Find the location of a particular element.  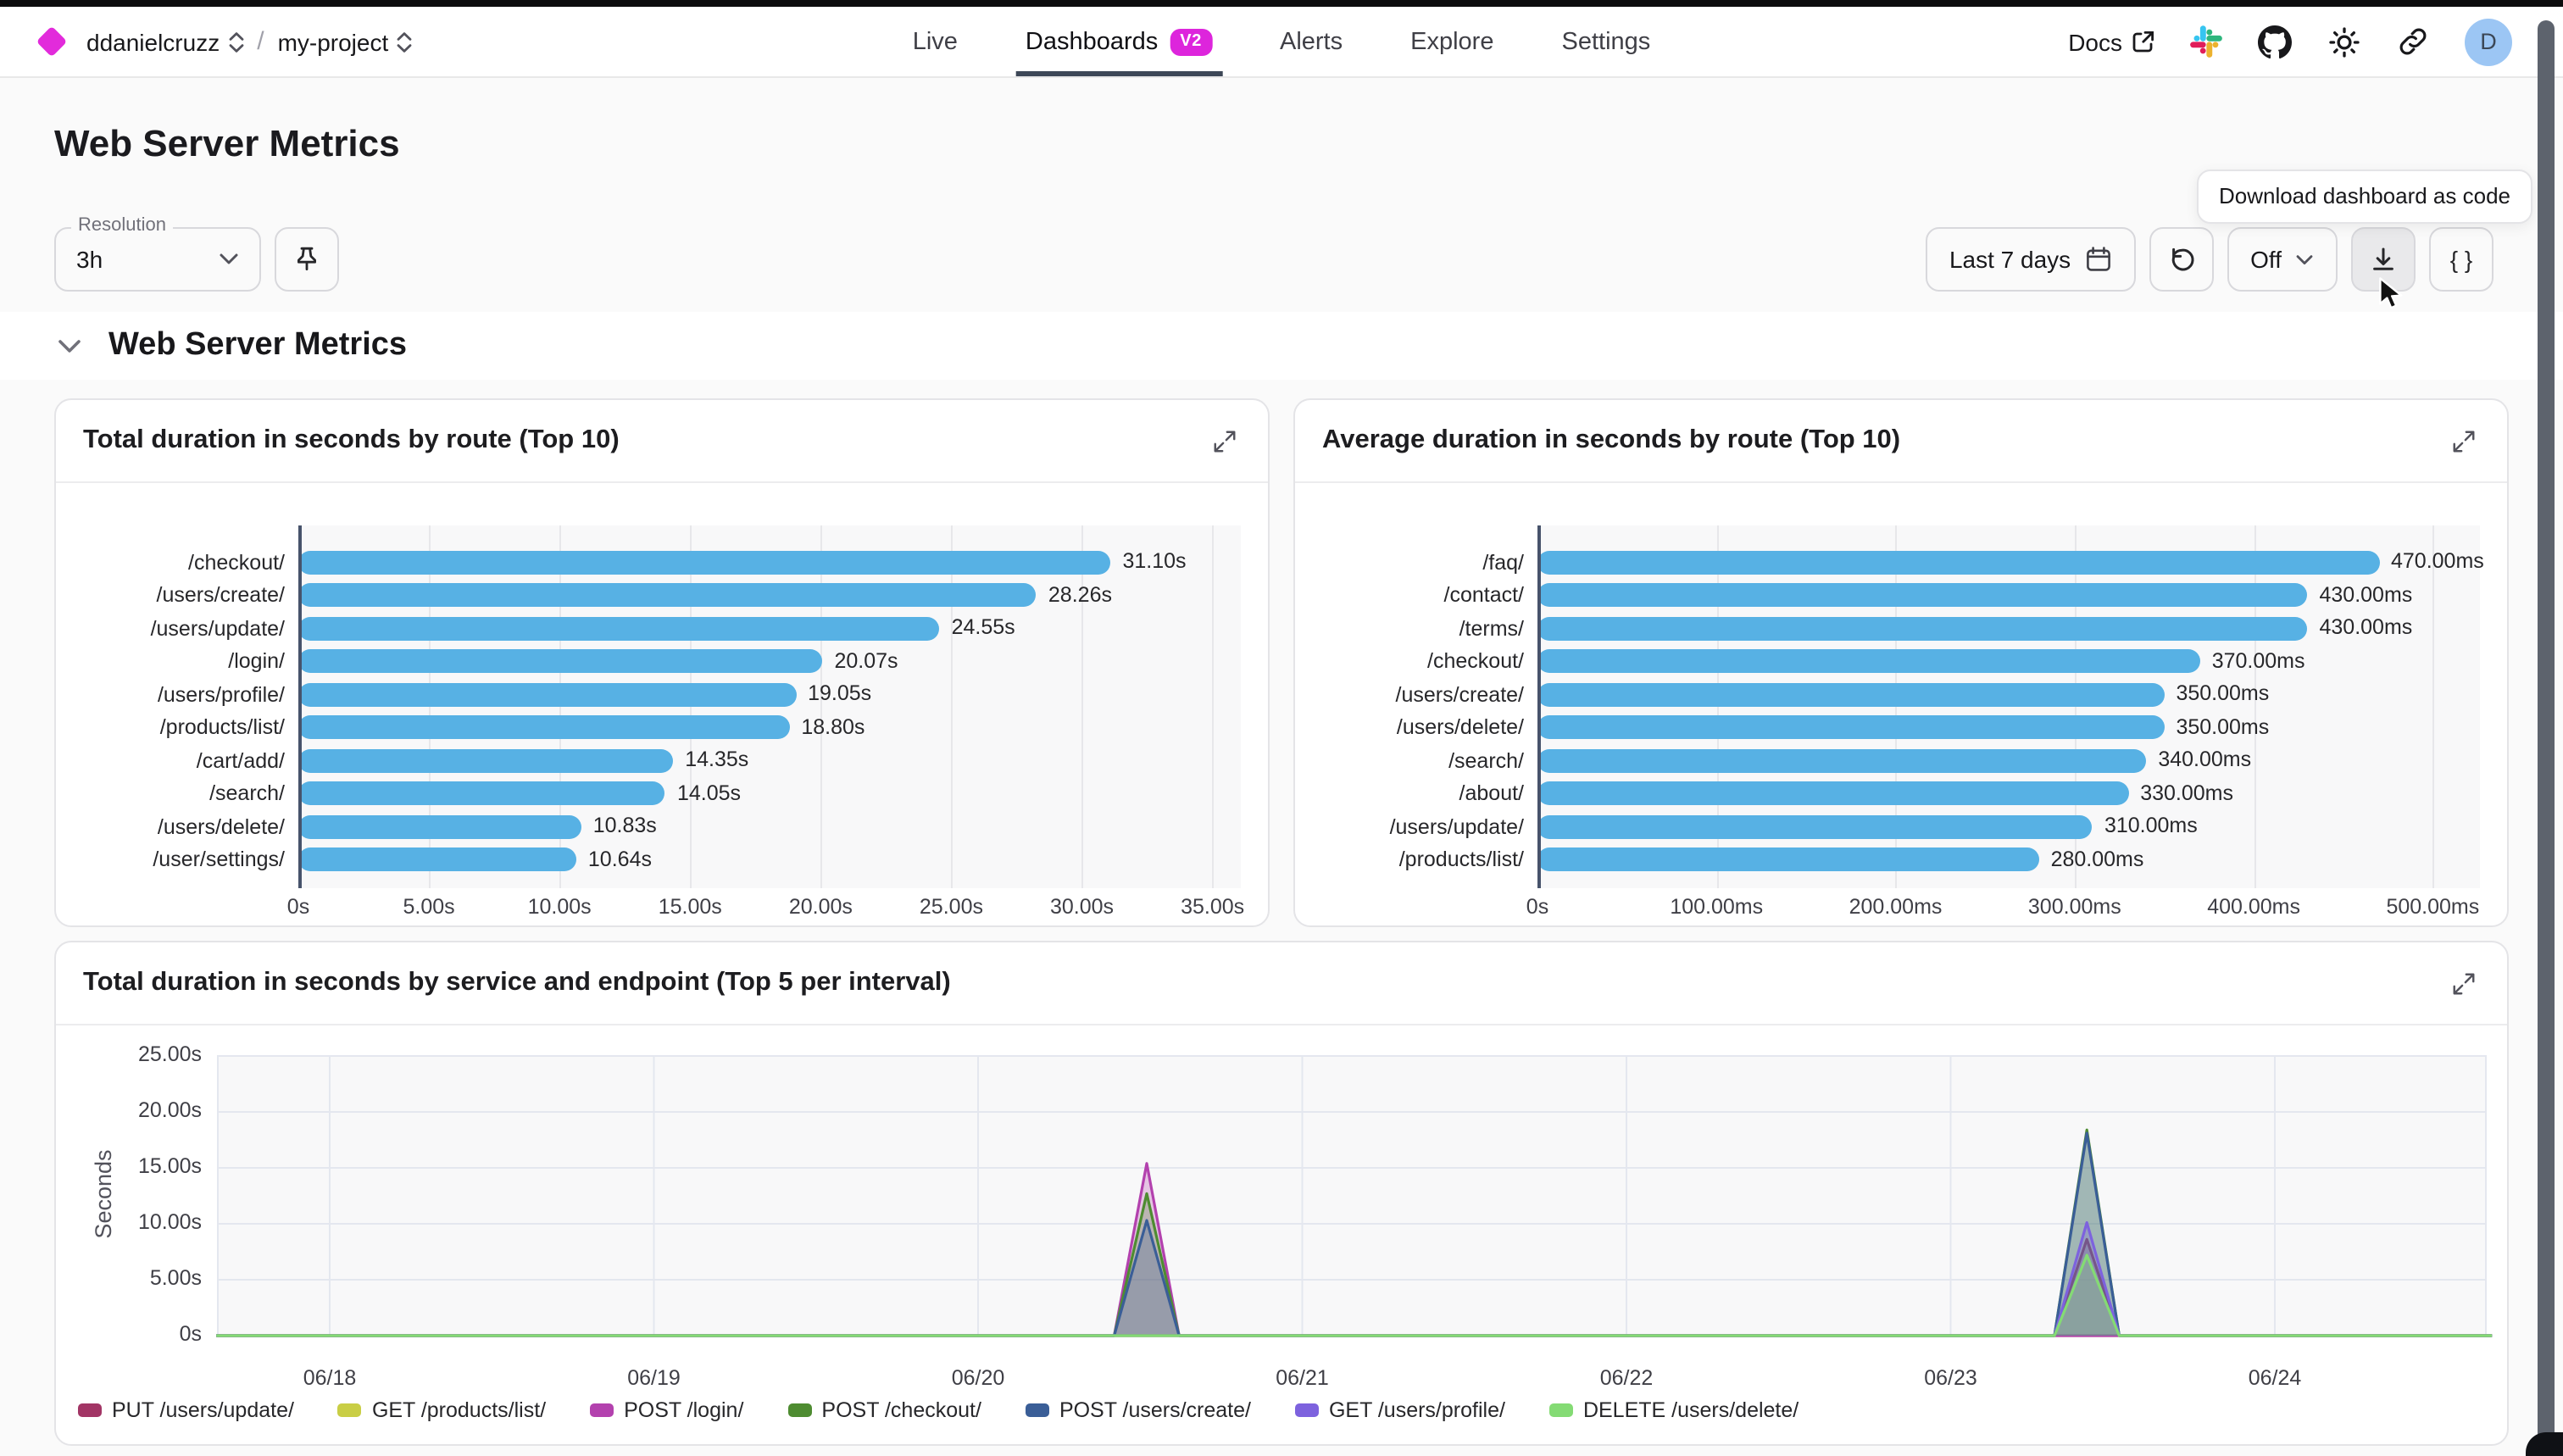

dashboard-json-button: { } is located at coordinates (2461, 259).